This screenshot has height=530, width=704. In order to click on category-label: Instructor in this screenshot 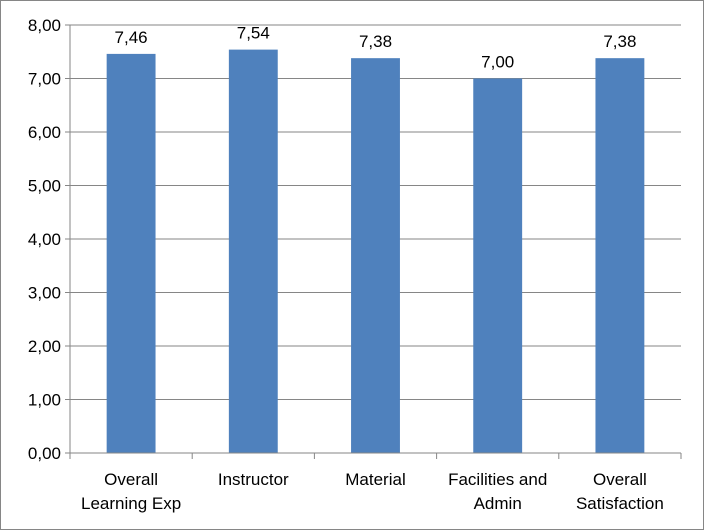, I will do `click(253, 479)`.